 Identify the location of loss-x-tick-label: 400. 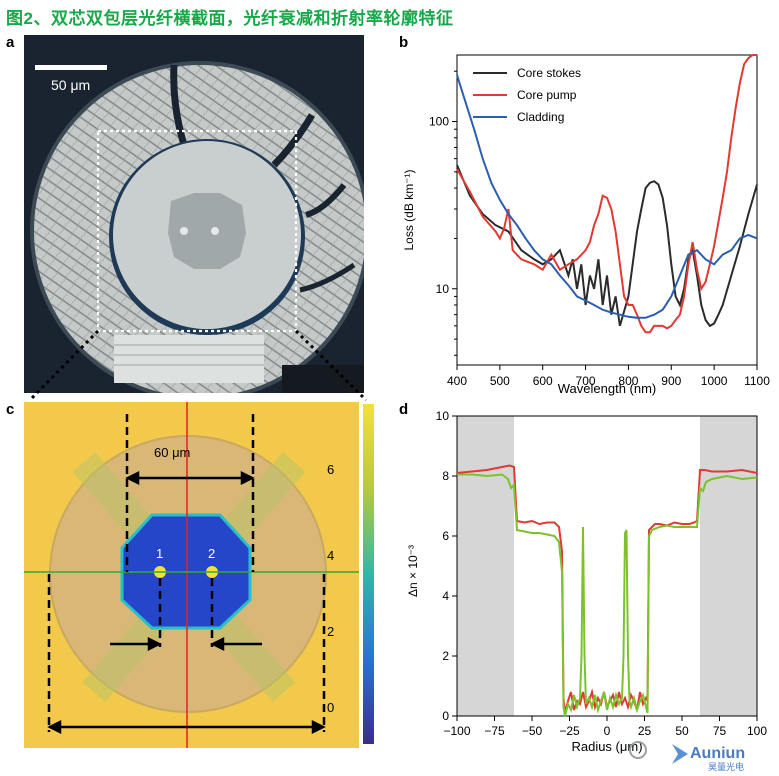
(457, 381).